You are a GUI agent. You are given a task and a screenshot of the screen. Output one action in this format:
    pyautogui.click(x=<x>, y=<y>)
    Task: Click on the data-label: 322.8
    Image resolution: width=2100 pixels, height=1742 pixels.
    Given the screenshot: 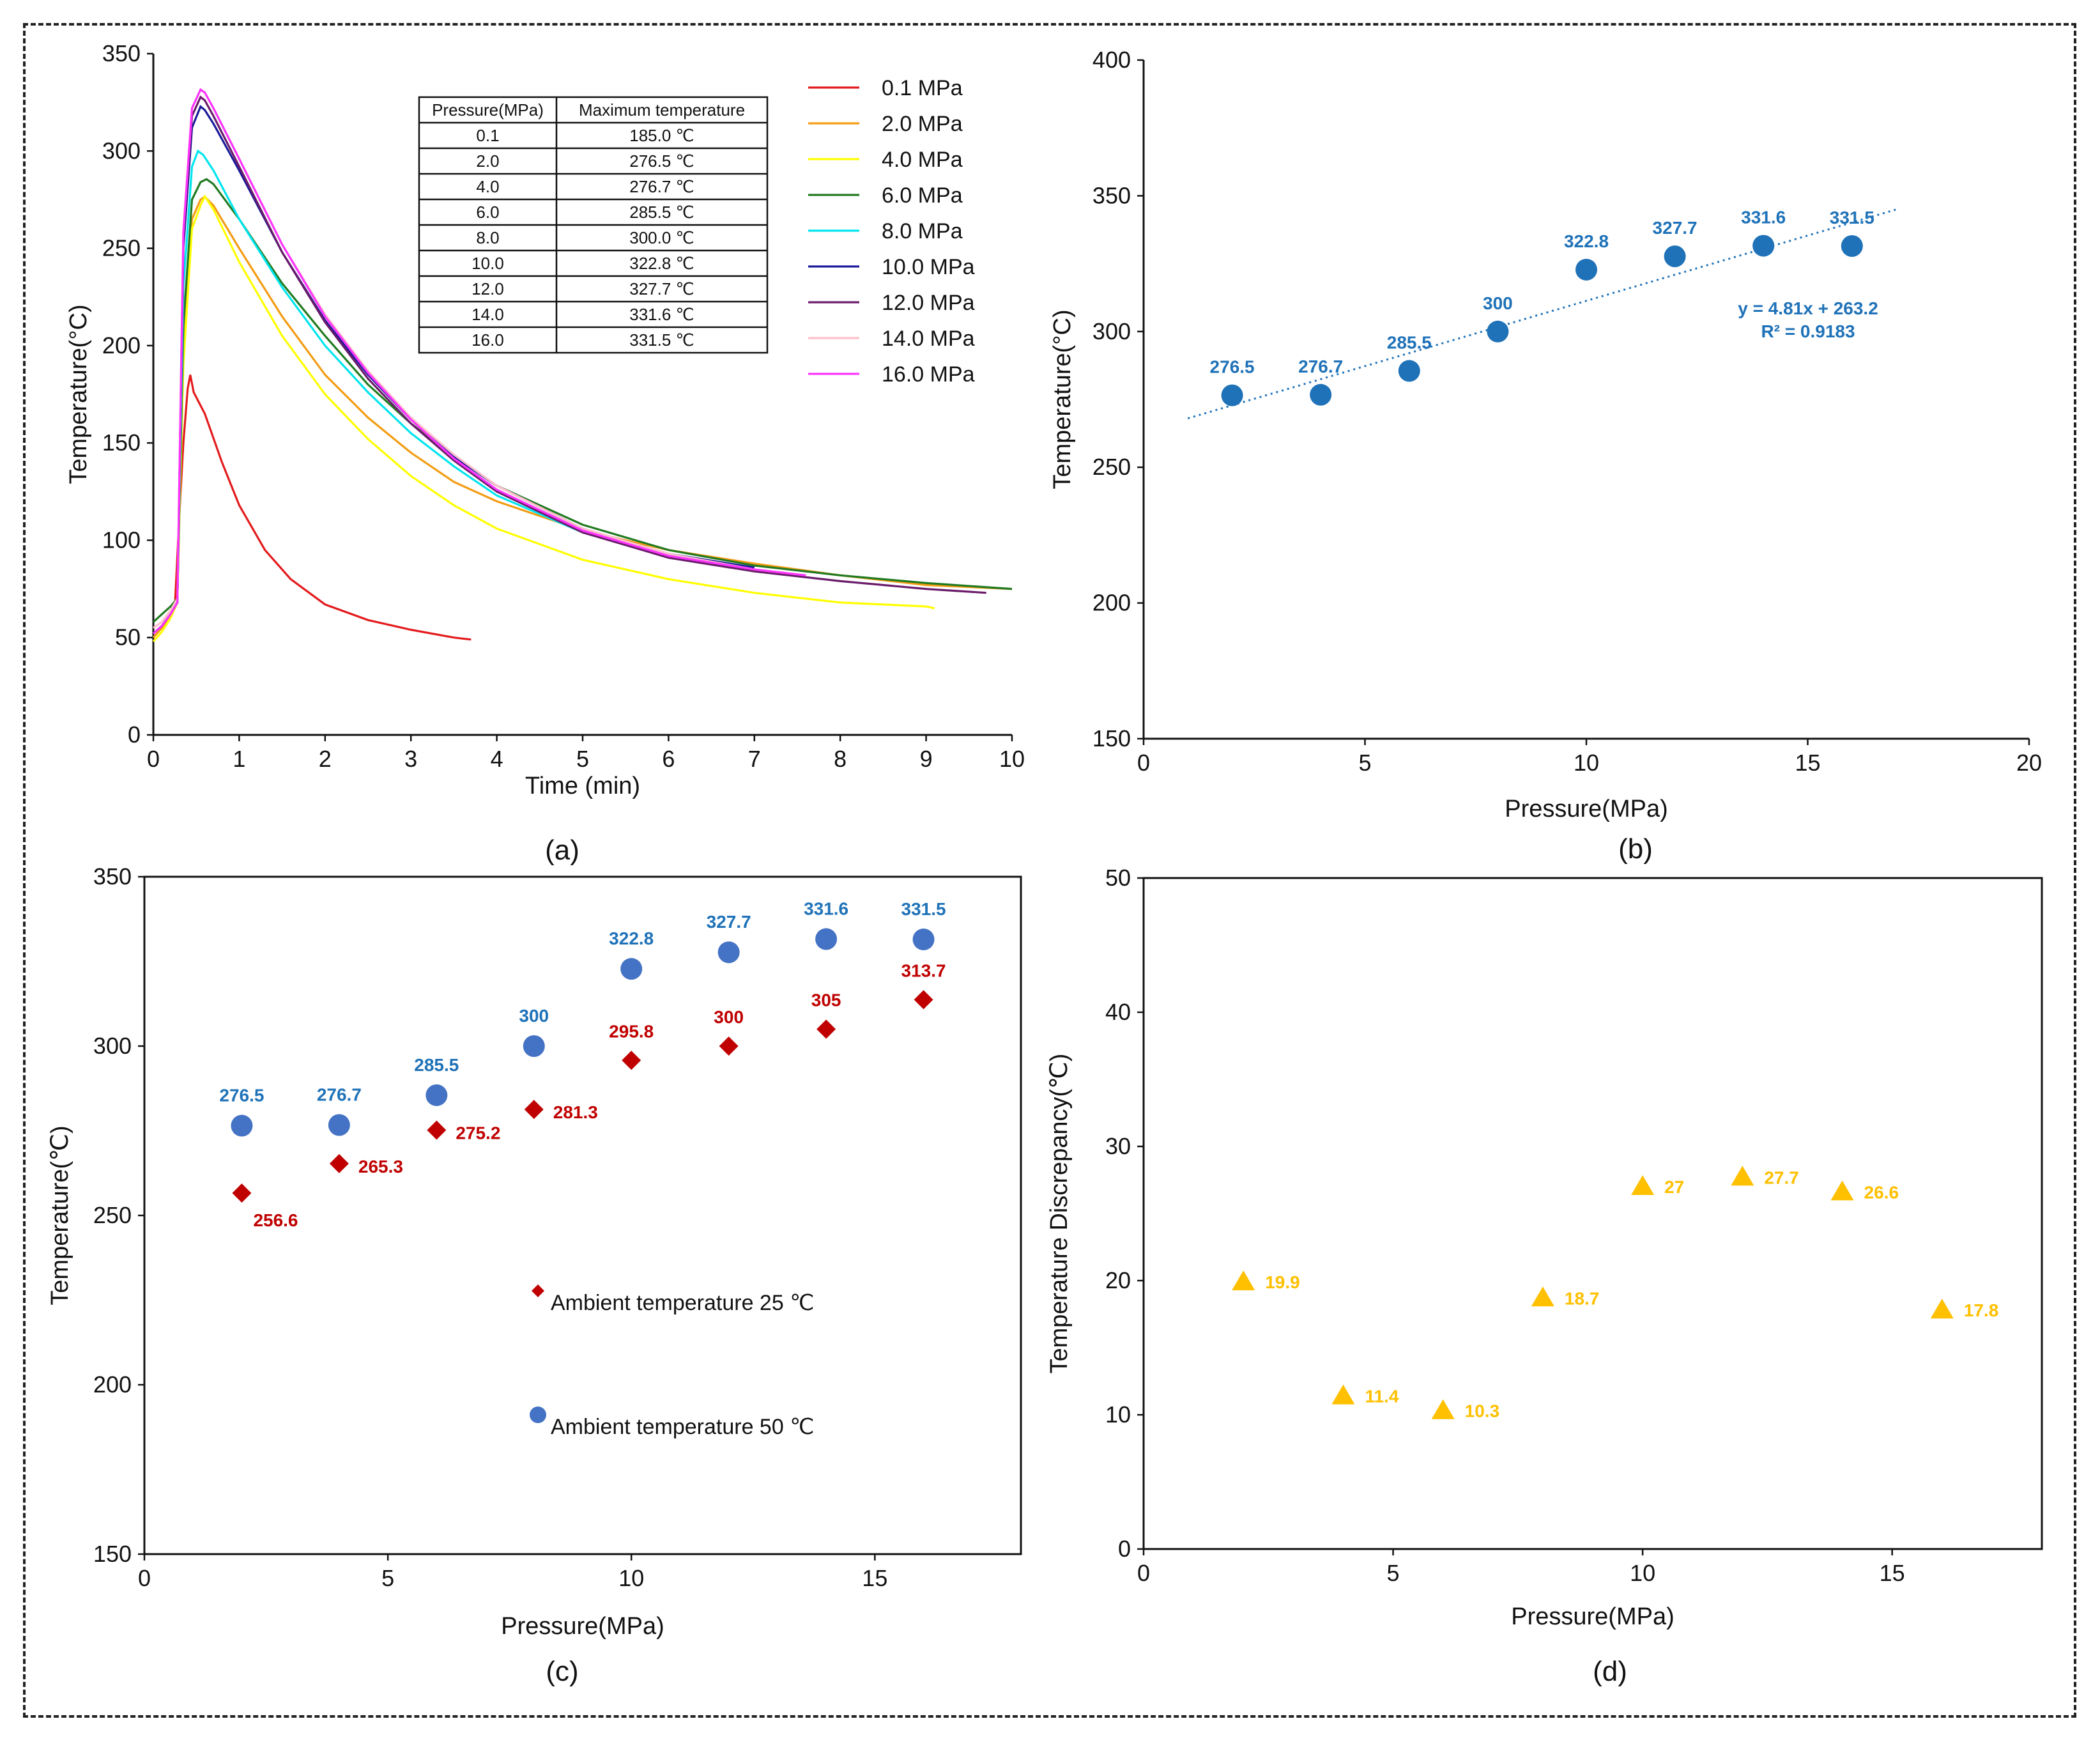 What is the action you would take?
    pyautogui.click(x=1587, y=241)
    